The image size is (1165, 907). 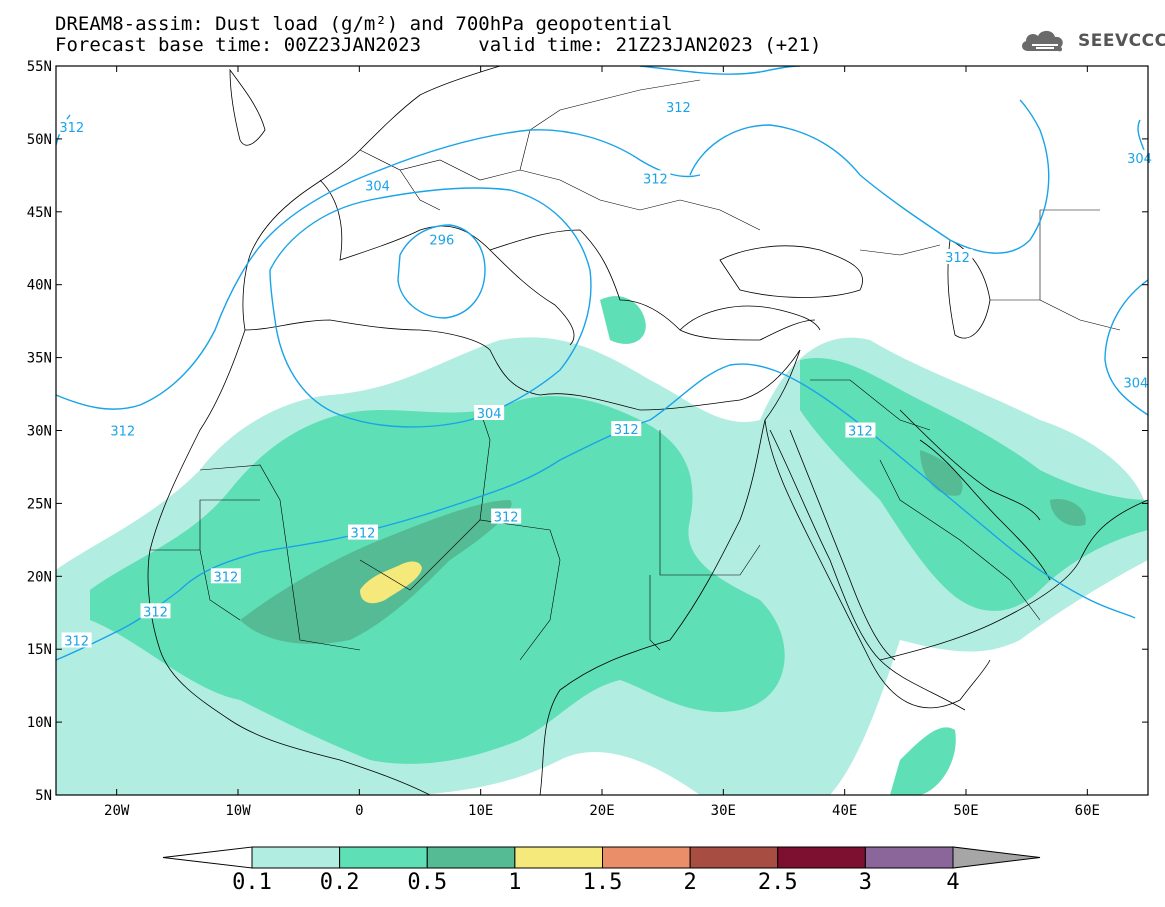 I want to click on valid-time: 21Z23JAN2023 (+21), so click(x=718, y=45).